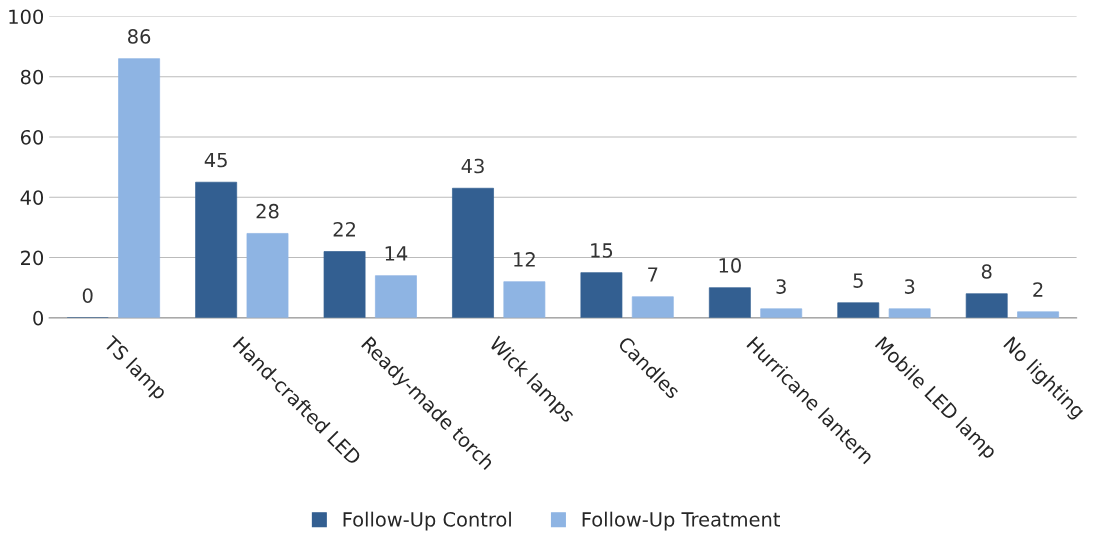 Image resolution: width=1093 pixels, height=548 pixels. I want to click on data-label: 12, so click(524, 259).